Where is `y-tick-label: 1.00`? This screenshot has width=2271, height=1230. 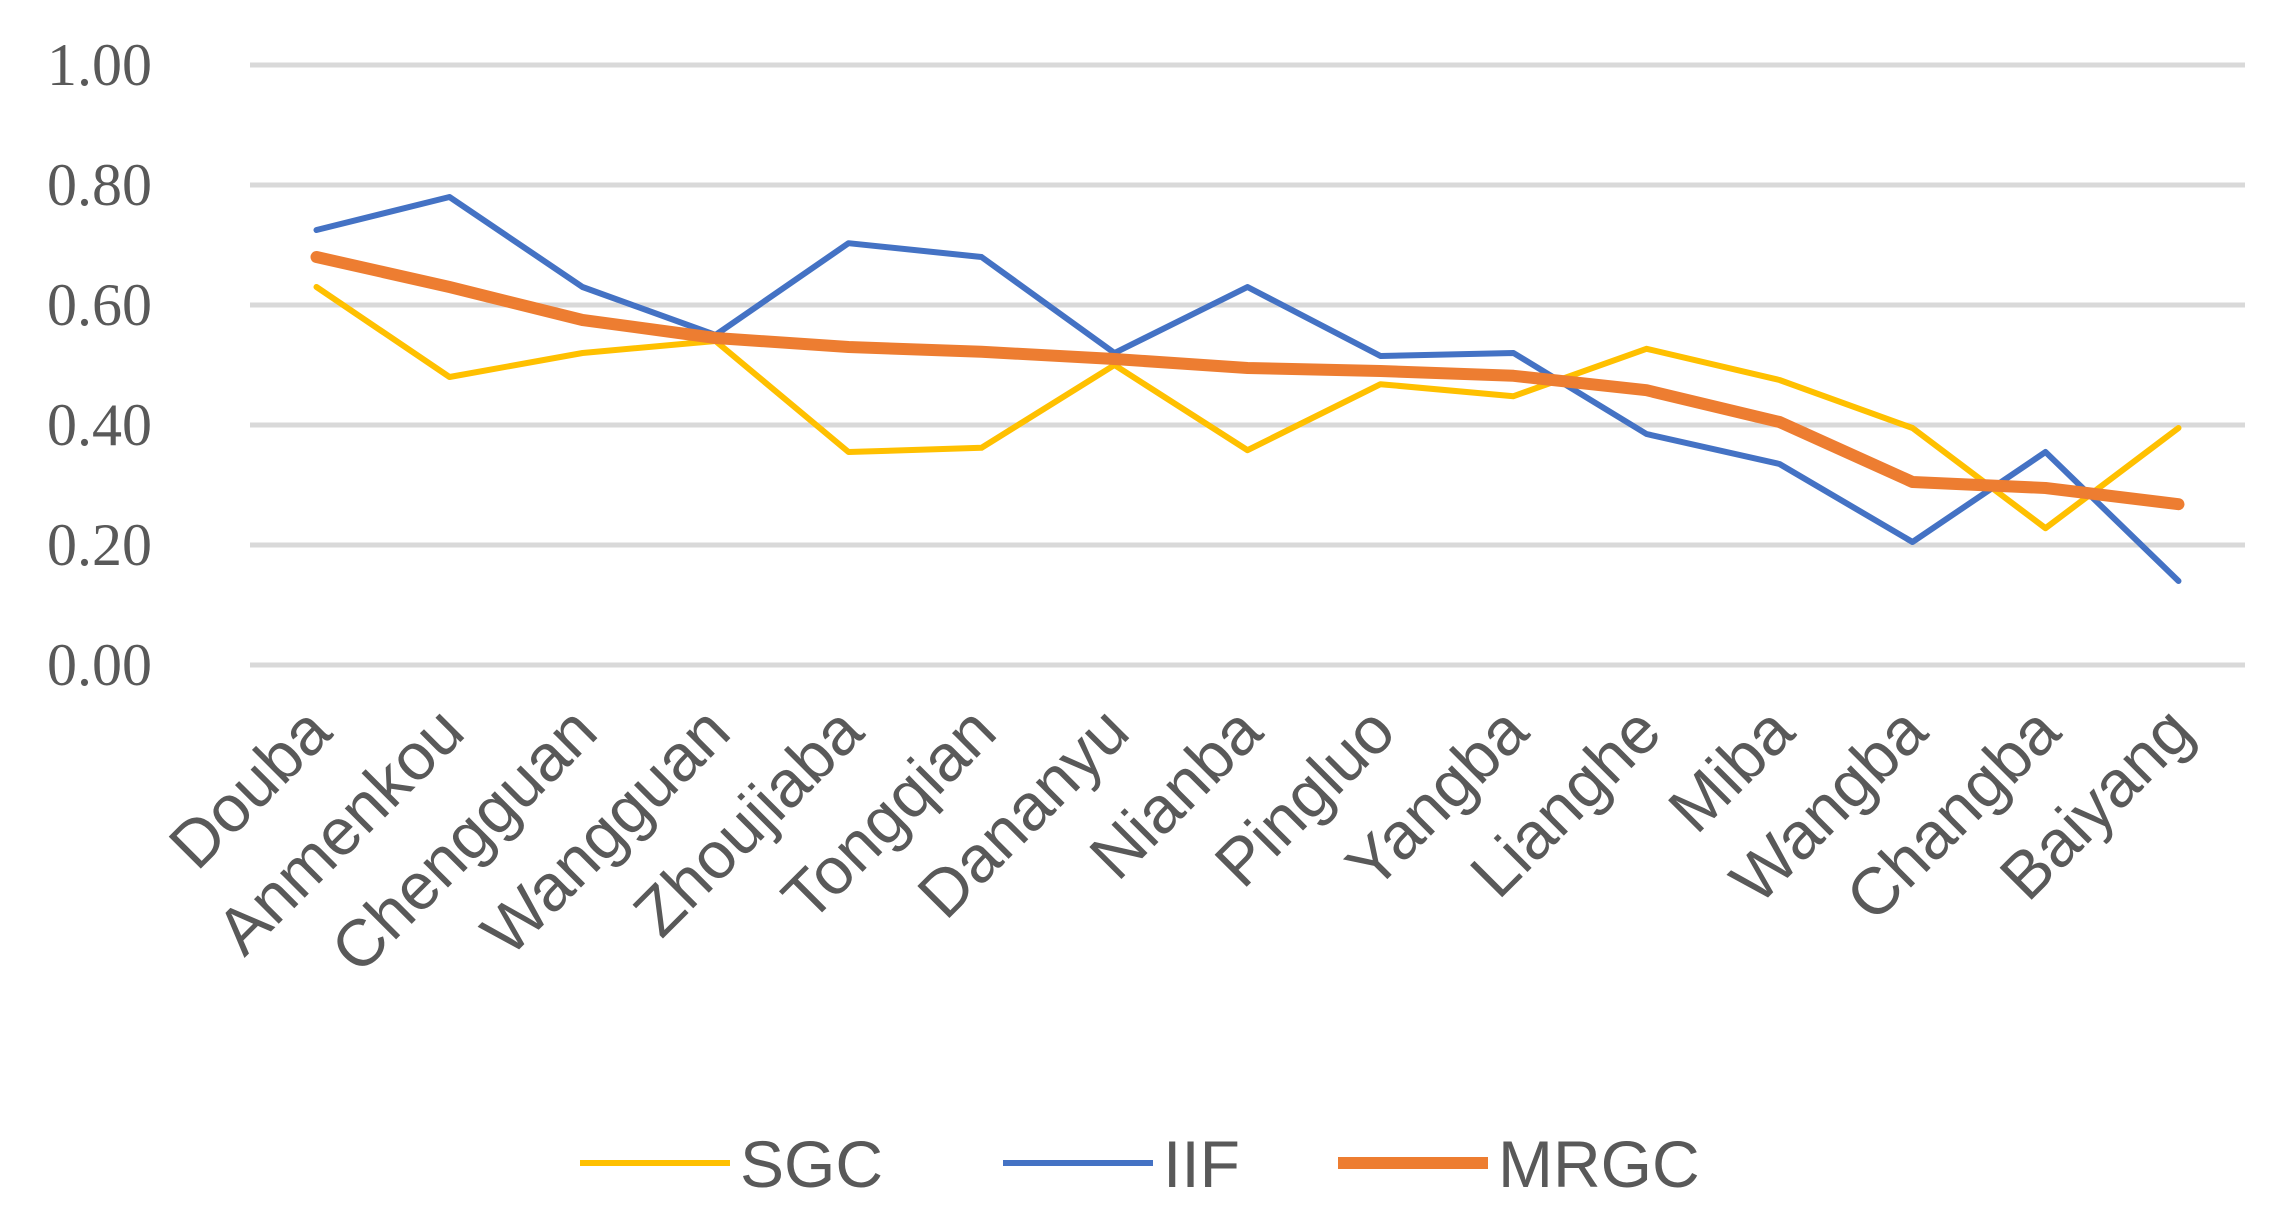
y-tick-label: 1.00 is located at coordinates (99, 65).